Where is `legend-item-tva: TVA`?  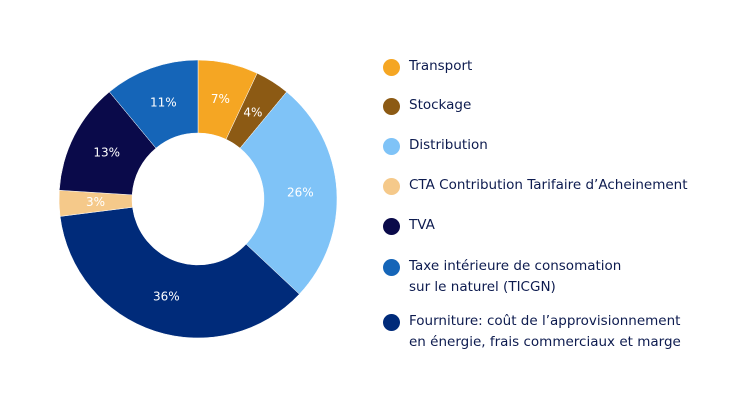
legend-item-tva: TVA is located at coordinates (409, 226).